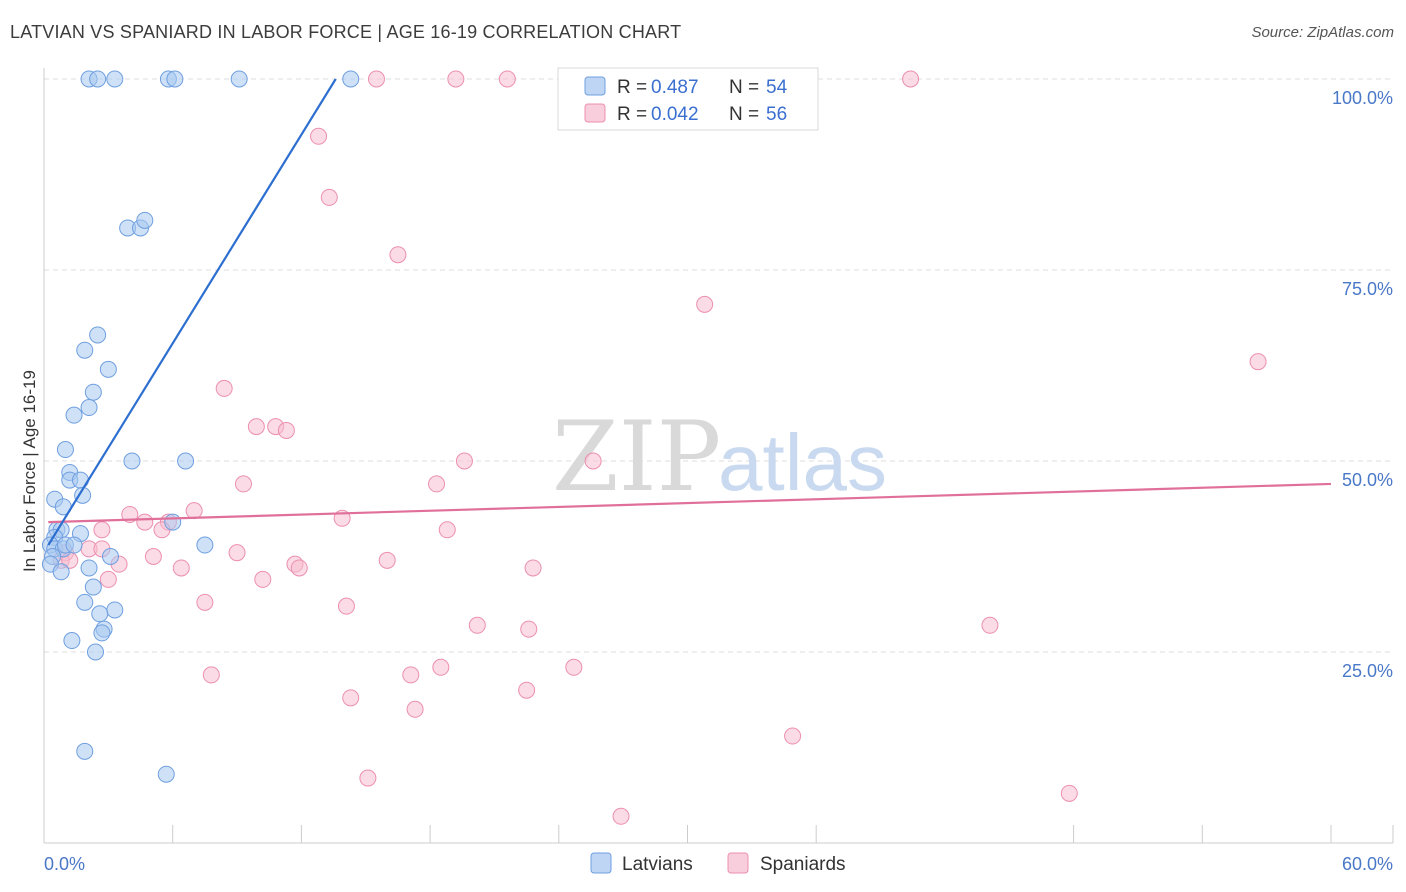 The height and width of the screenshot is (892, 1406). I want to click on x-tick-label-min: 0.0%, so click(64, 864).